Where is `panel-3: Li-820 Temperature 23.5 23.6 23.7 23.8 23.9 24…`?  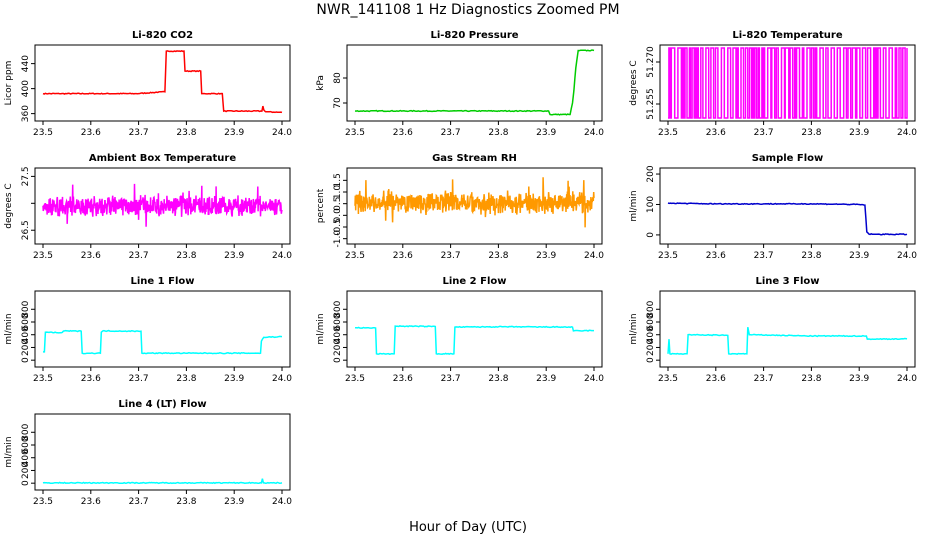
panel-3: Li-820 Temperature 23.5 23.6 23.7 23.8 23.9 24… is located at coordinates (773, 84).